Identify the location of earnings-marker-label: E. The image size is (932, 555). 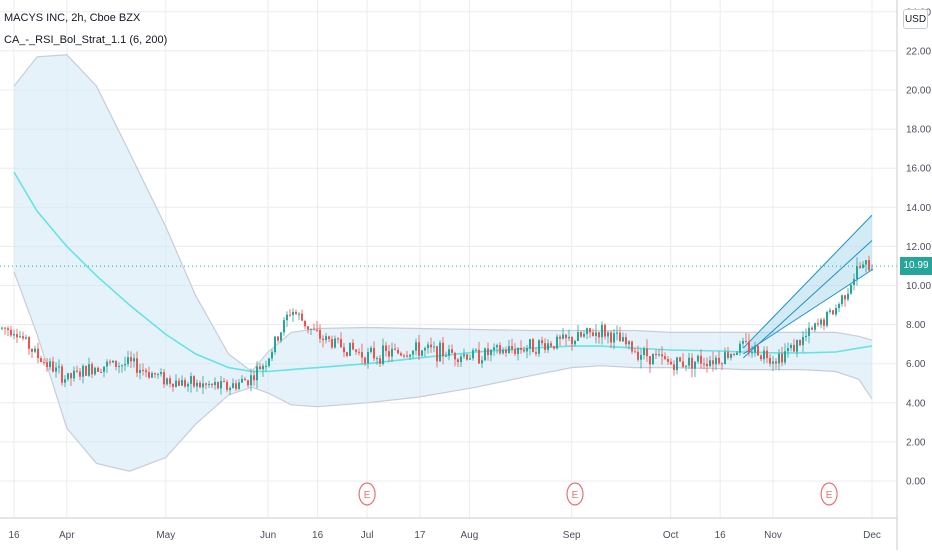
(367, 495).